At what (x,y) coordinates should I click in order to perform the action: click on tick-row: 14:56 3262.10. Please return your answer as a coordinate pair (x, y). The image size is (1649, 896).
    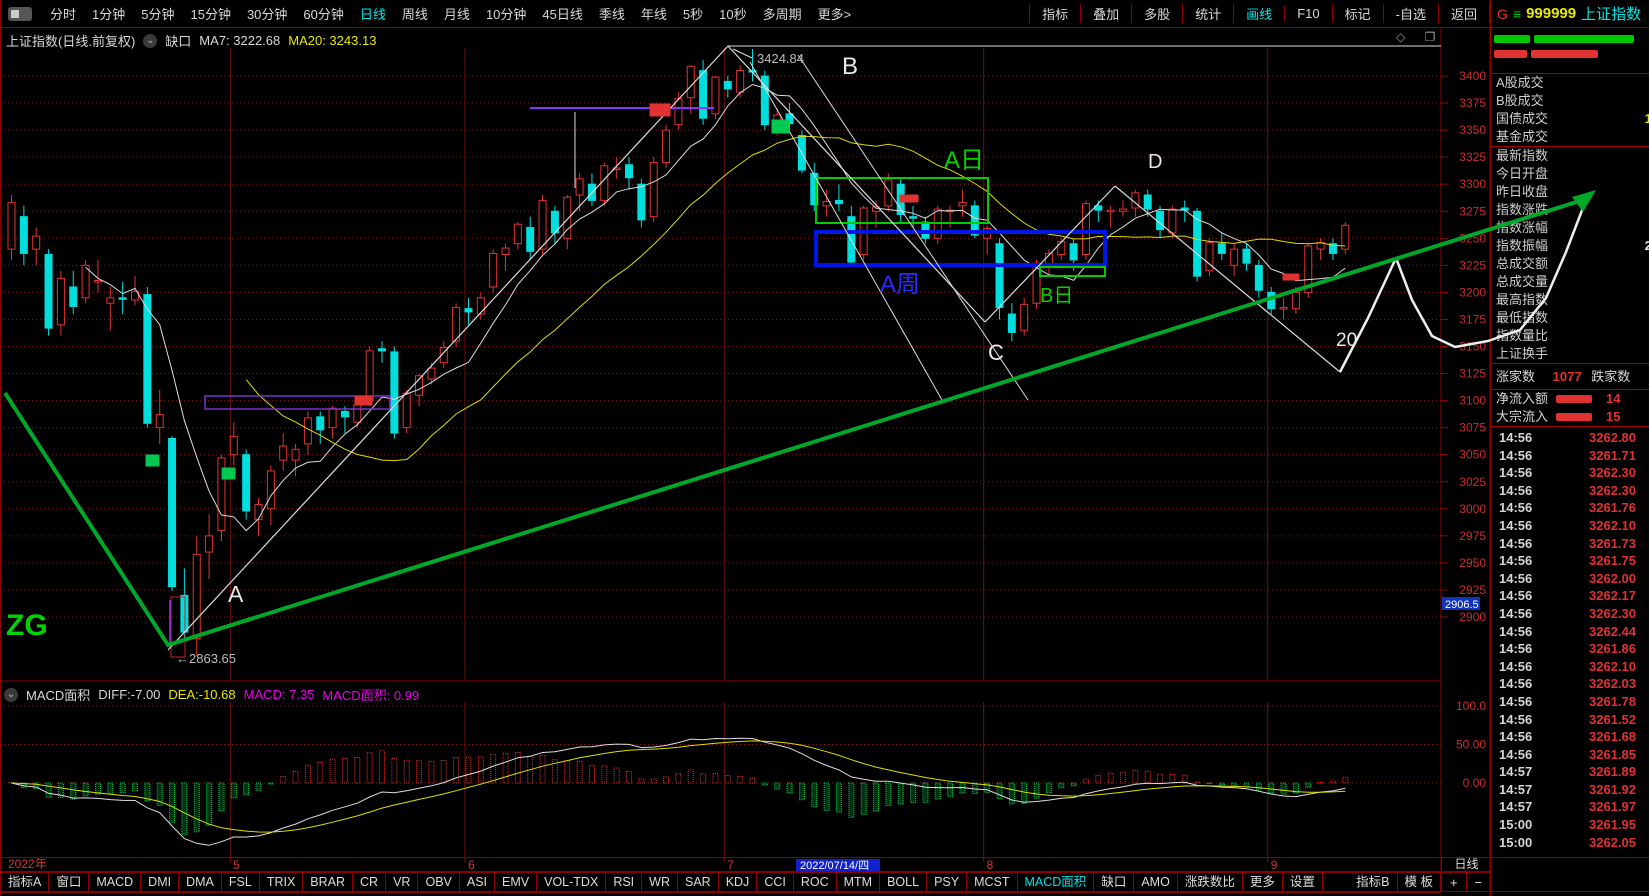
    Looking at the image, I should click on (1567, 666).